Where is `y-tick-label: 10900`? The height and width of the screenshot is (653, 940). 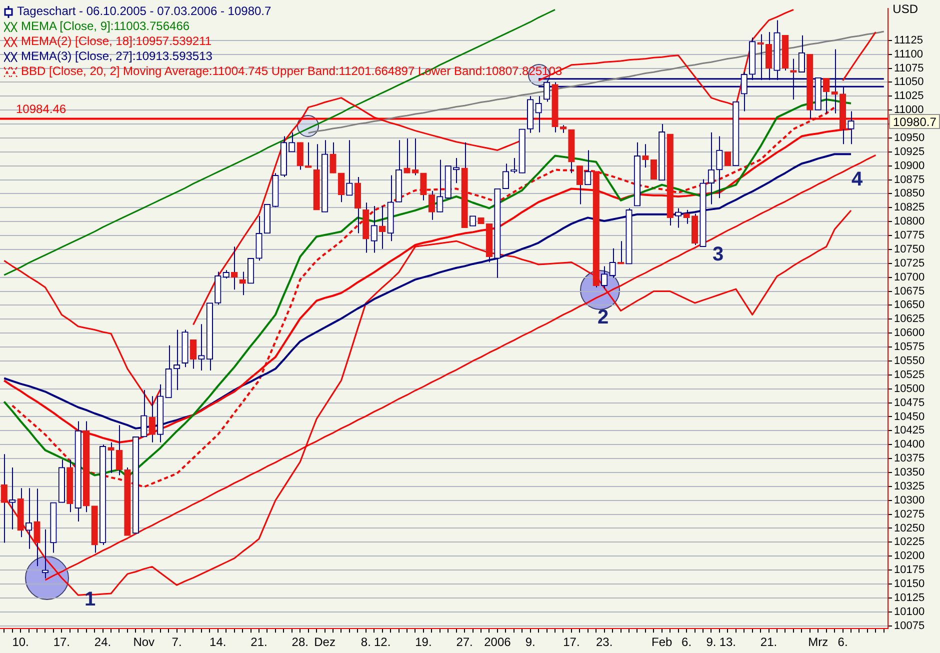 y-tick-label: 10900 is located at coordinates (909, 166).